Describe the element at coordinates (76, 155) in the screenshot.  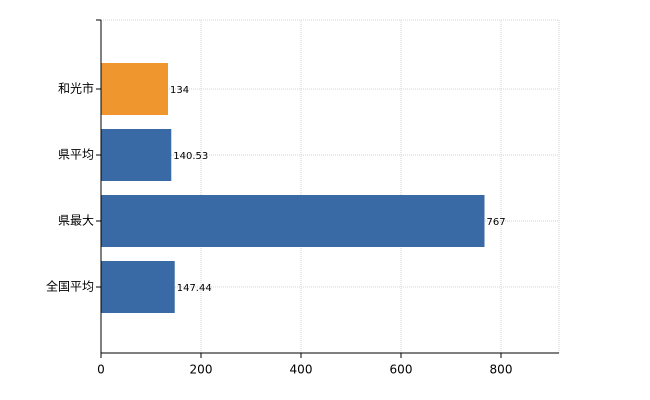
I see `y-tick-label: 県平均` at that location.